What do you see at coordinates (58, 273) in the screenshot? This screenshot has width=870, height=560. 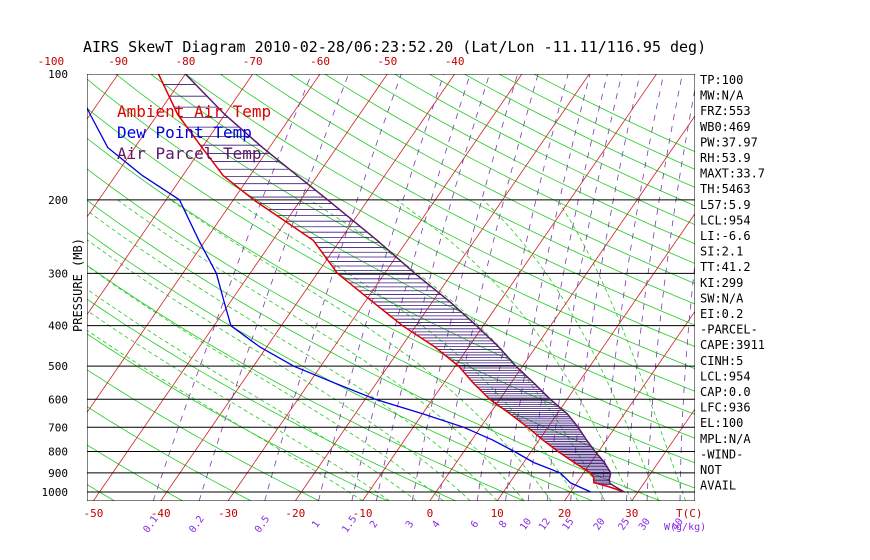 I see `pressure-tick-label: 300` at bounding box center [58, 273].